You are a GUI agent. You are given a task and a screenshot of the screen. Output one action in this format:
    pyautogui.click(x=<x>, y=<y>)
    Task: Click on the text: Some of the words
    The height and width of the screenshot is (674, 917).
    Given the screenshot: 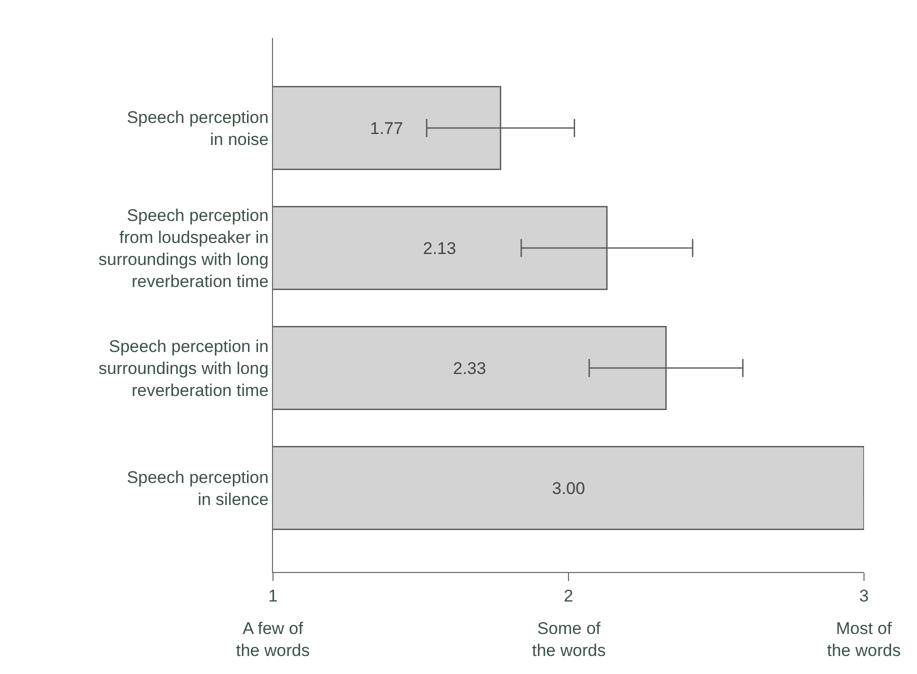 What is the action you would take?
    pyautogui.click(x=569, y=639)
    